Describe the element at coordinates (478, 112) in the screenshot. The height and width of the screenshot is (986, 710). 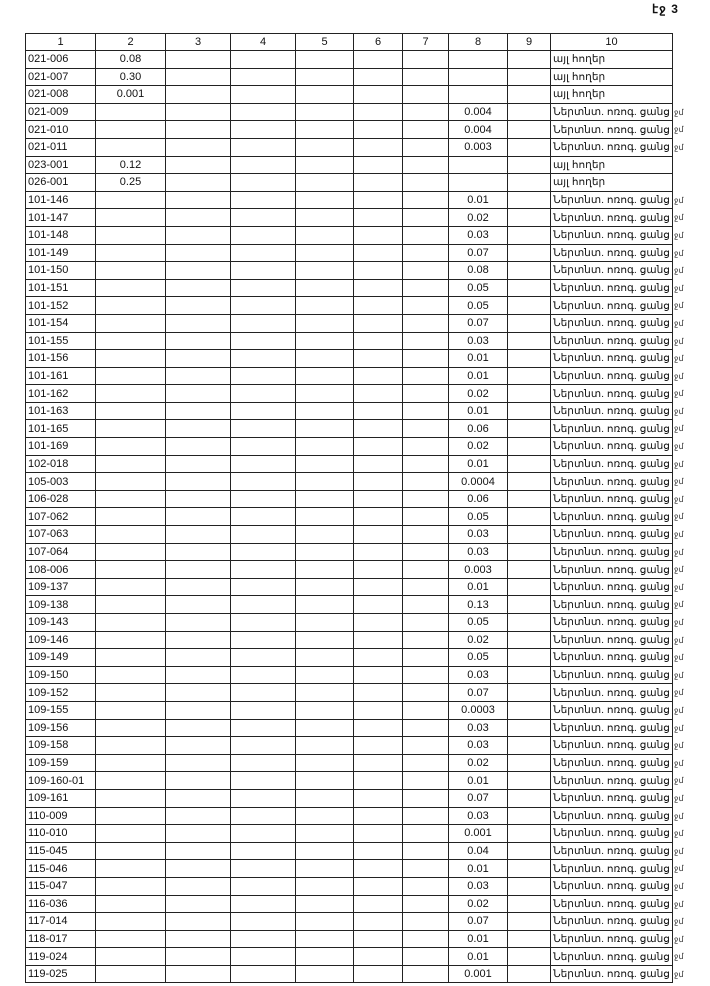
I see `col8-cell: 0.004` at that location.